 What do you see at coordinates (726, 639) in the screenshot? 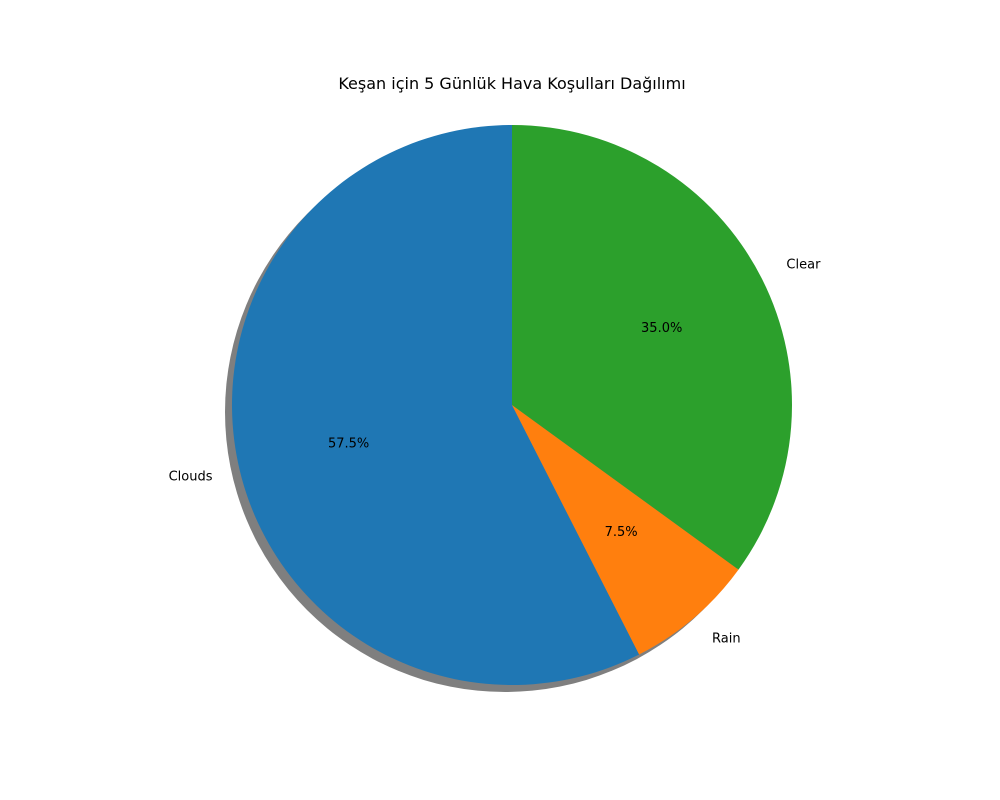
I see `slice-label-rain: Rain` at bounding box center [726, 639].